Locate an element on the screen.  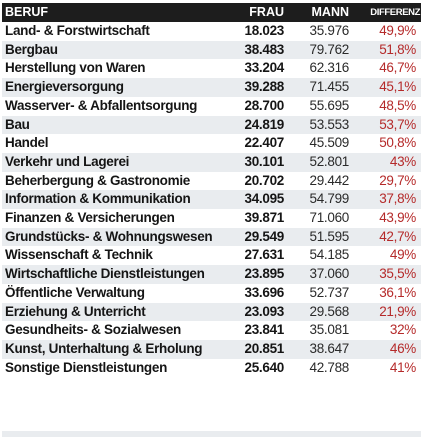
cell-mann: 62.316 is located at coordinates (329, 68).